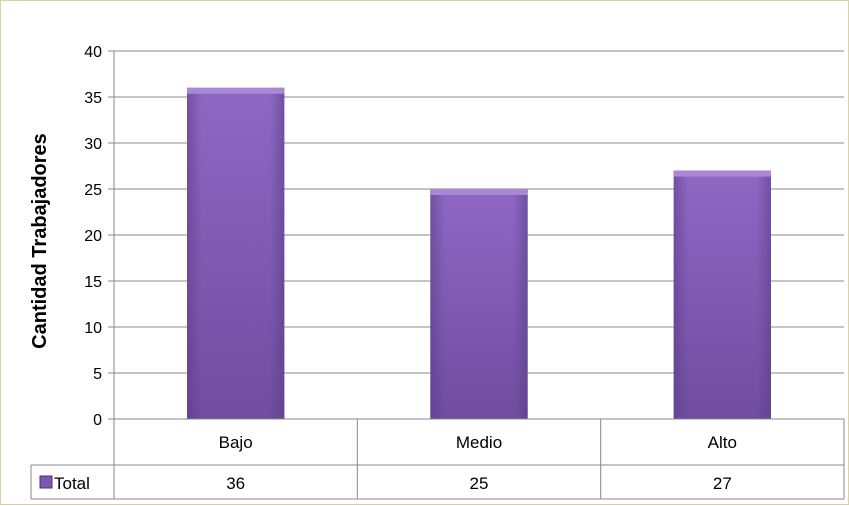  Describe the element at coordinates (479, 483) in the screenshot. I see `data-value-label: 25` at that location.